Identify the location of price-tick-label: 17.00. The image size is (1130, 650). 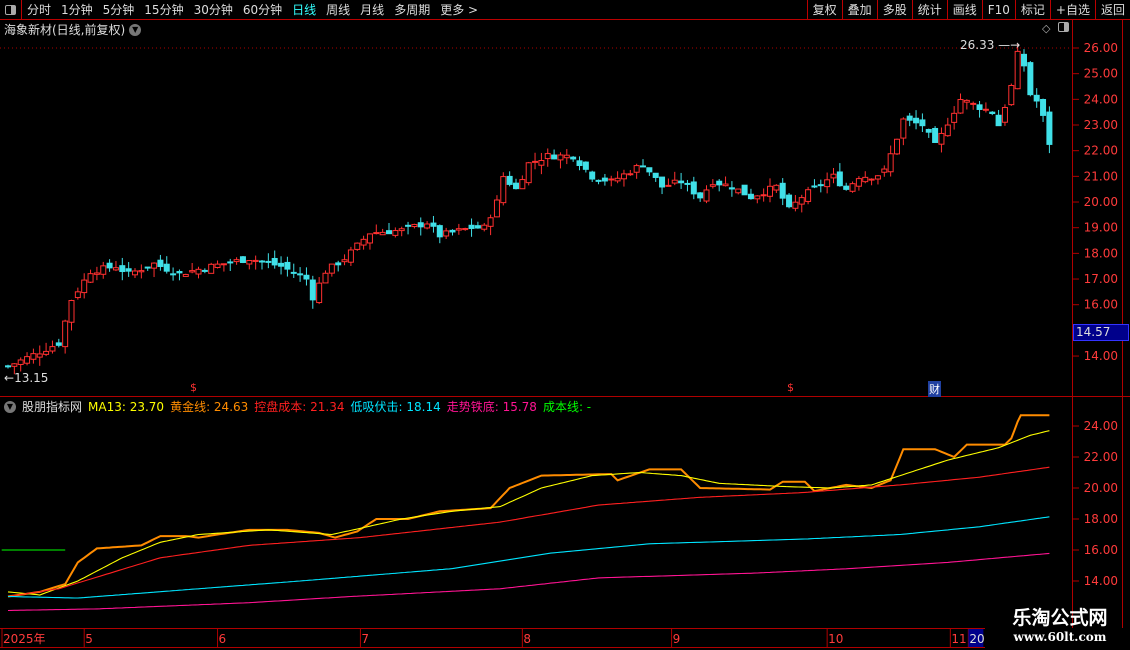
(1101, 279).